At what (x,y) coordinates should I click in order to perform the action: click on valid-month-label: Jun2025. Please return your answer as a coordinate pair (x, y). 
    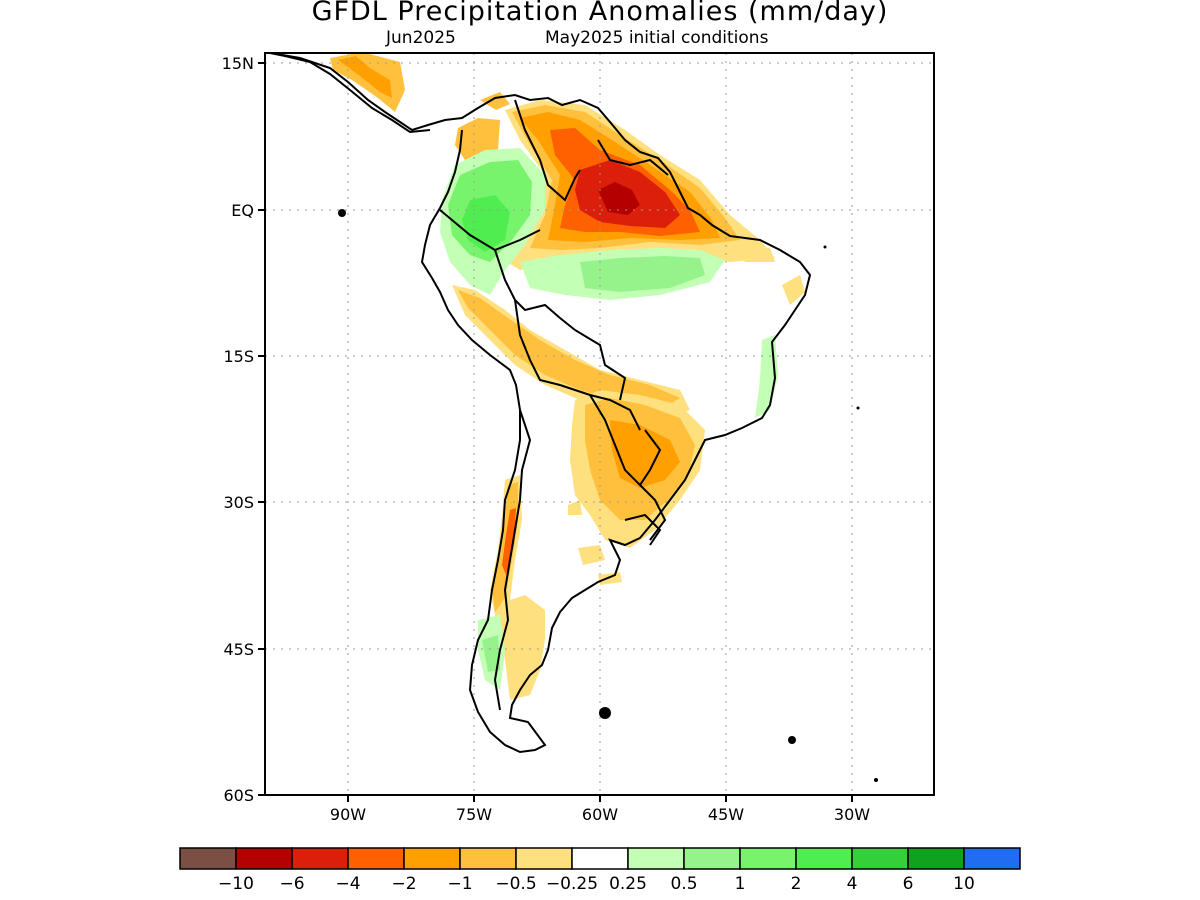
    Looking at the image, I should click on (421, 38).